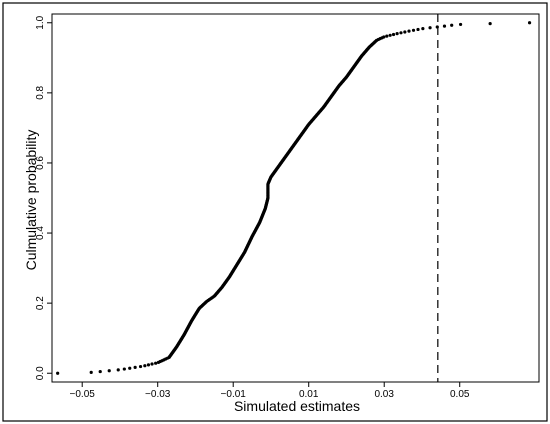  Describe the element at coordinates (309, 394) in the screenshot. I see `x-tick-label: 0.01` at that location.